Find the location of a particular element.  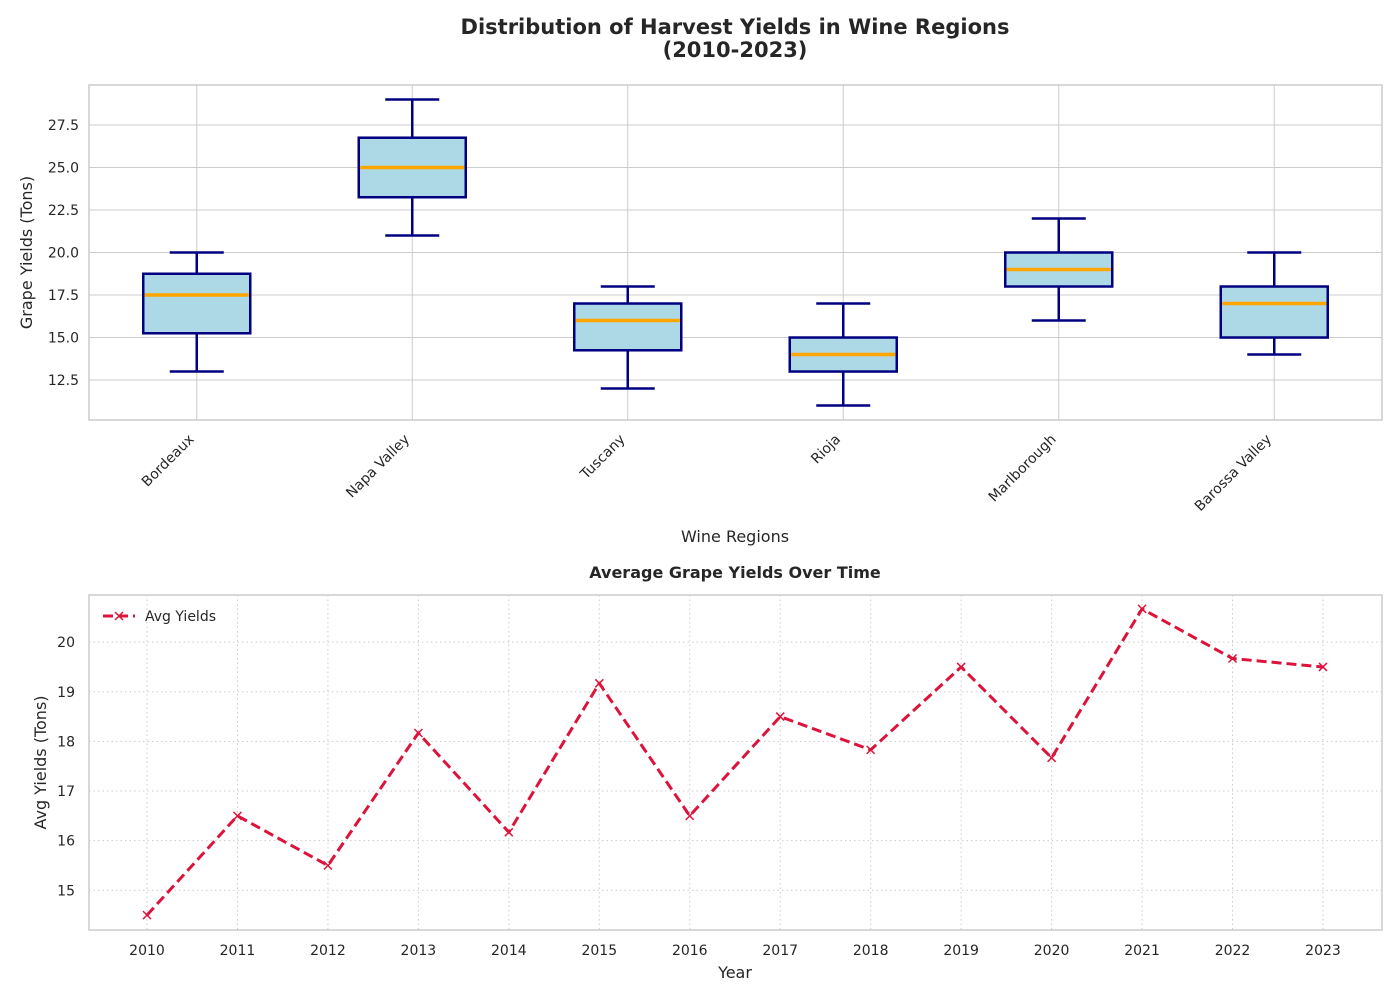

legend-marker-stroke is located at coordinates (119, 616).